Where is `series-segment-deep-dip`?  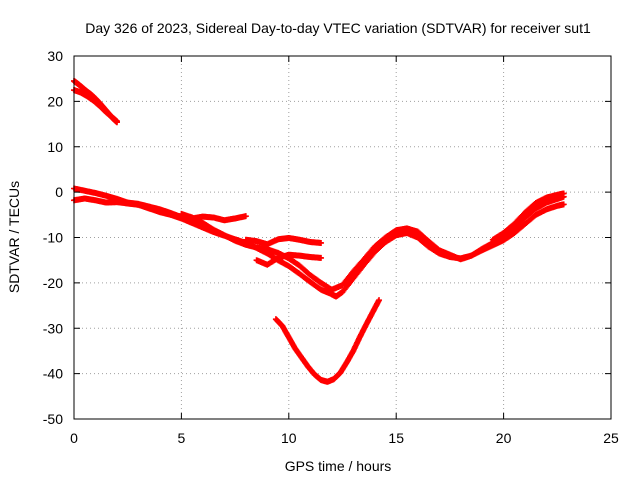
series-segment-deep-dip is located at coordinates (327, 341).